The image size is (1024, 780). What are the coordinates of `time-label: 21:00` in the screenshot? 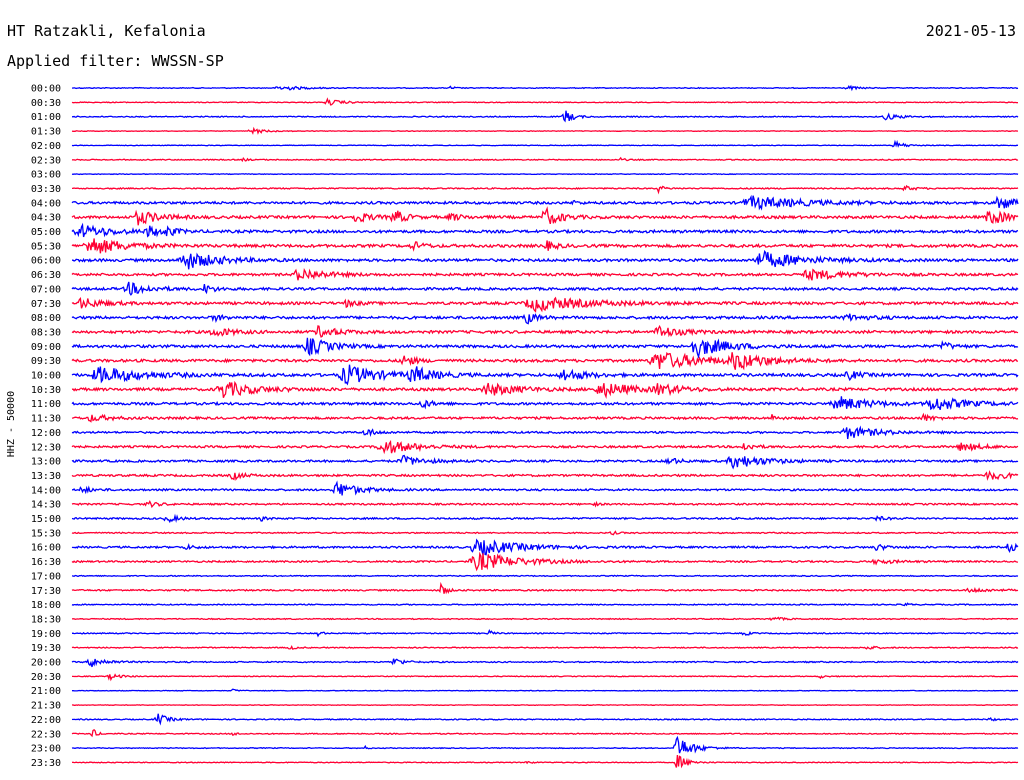 It's located at (46, 691).